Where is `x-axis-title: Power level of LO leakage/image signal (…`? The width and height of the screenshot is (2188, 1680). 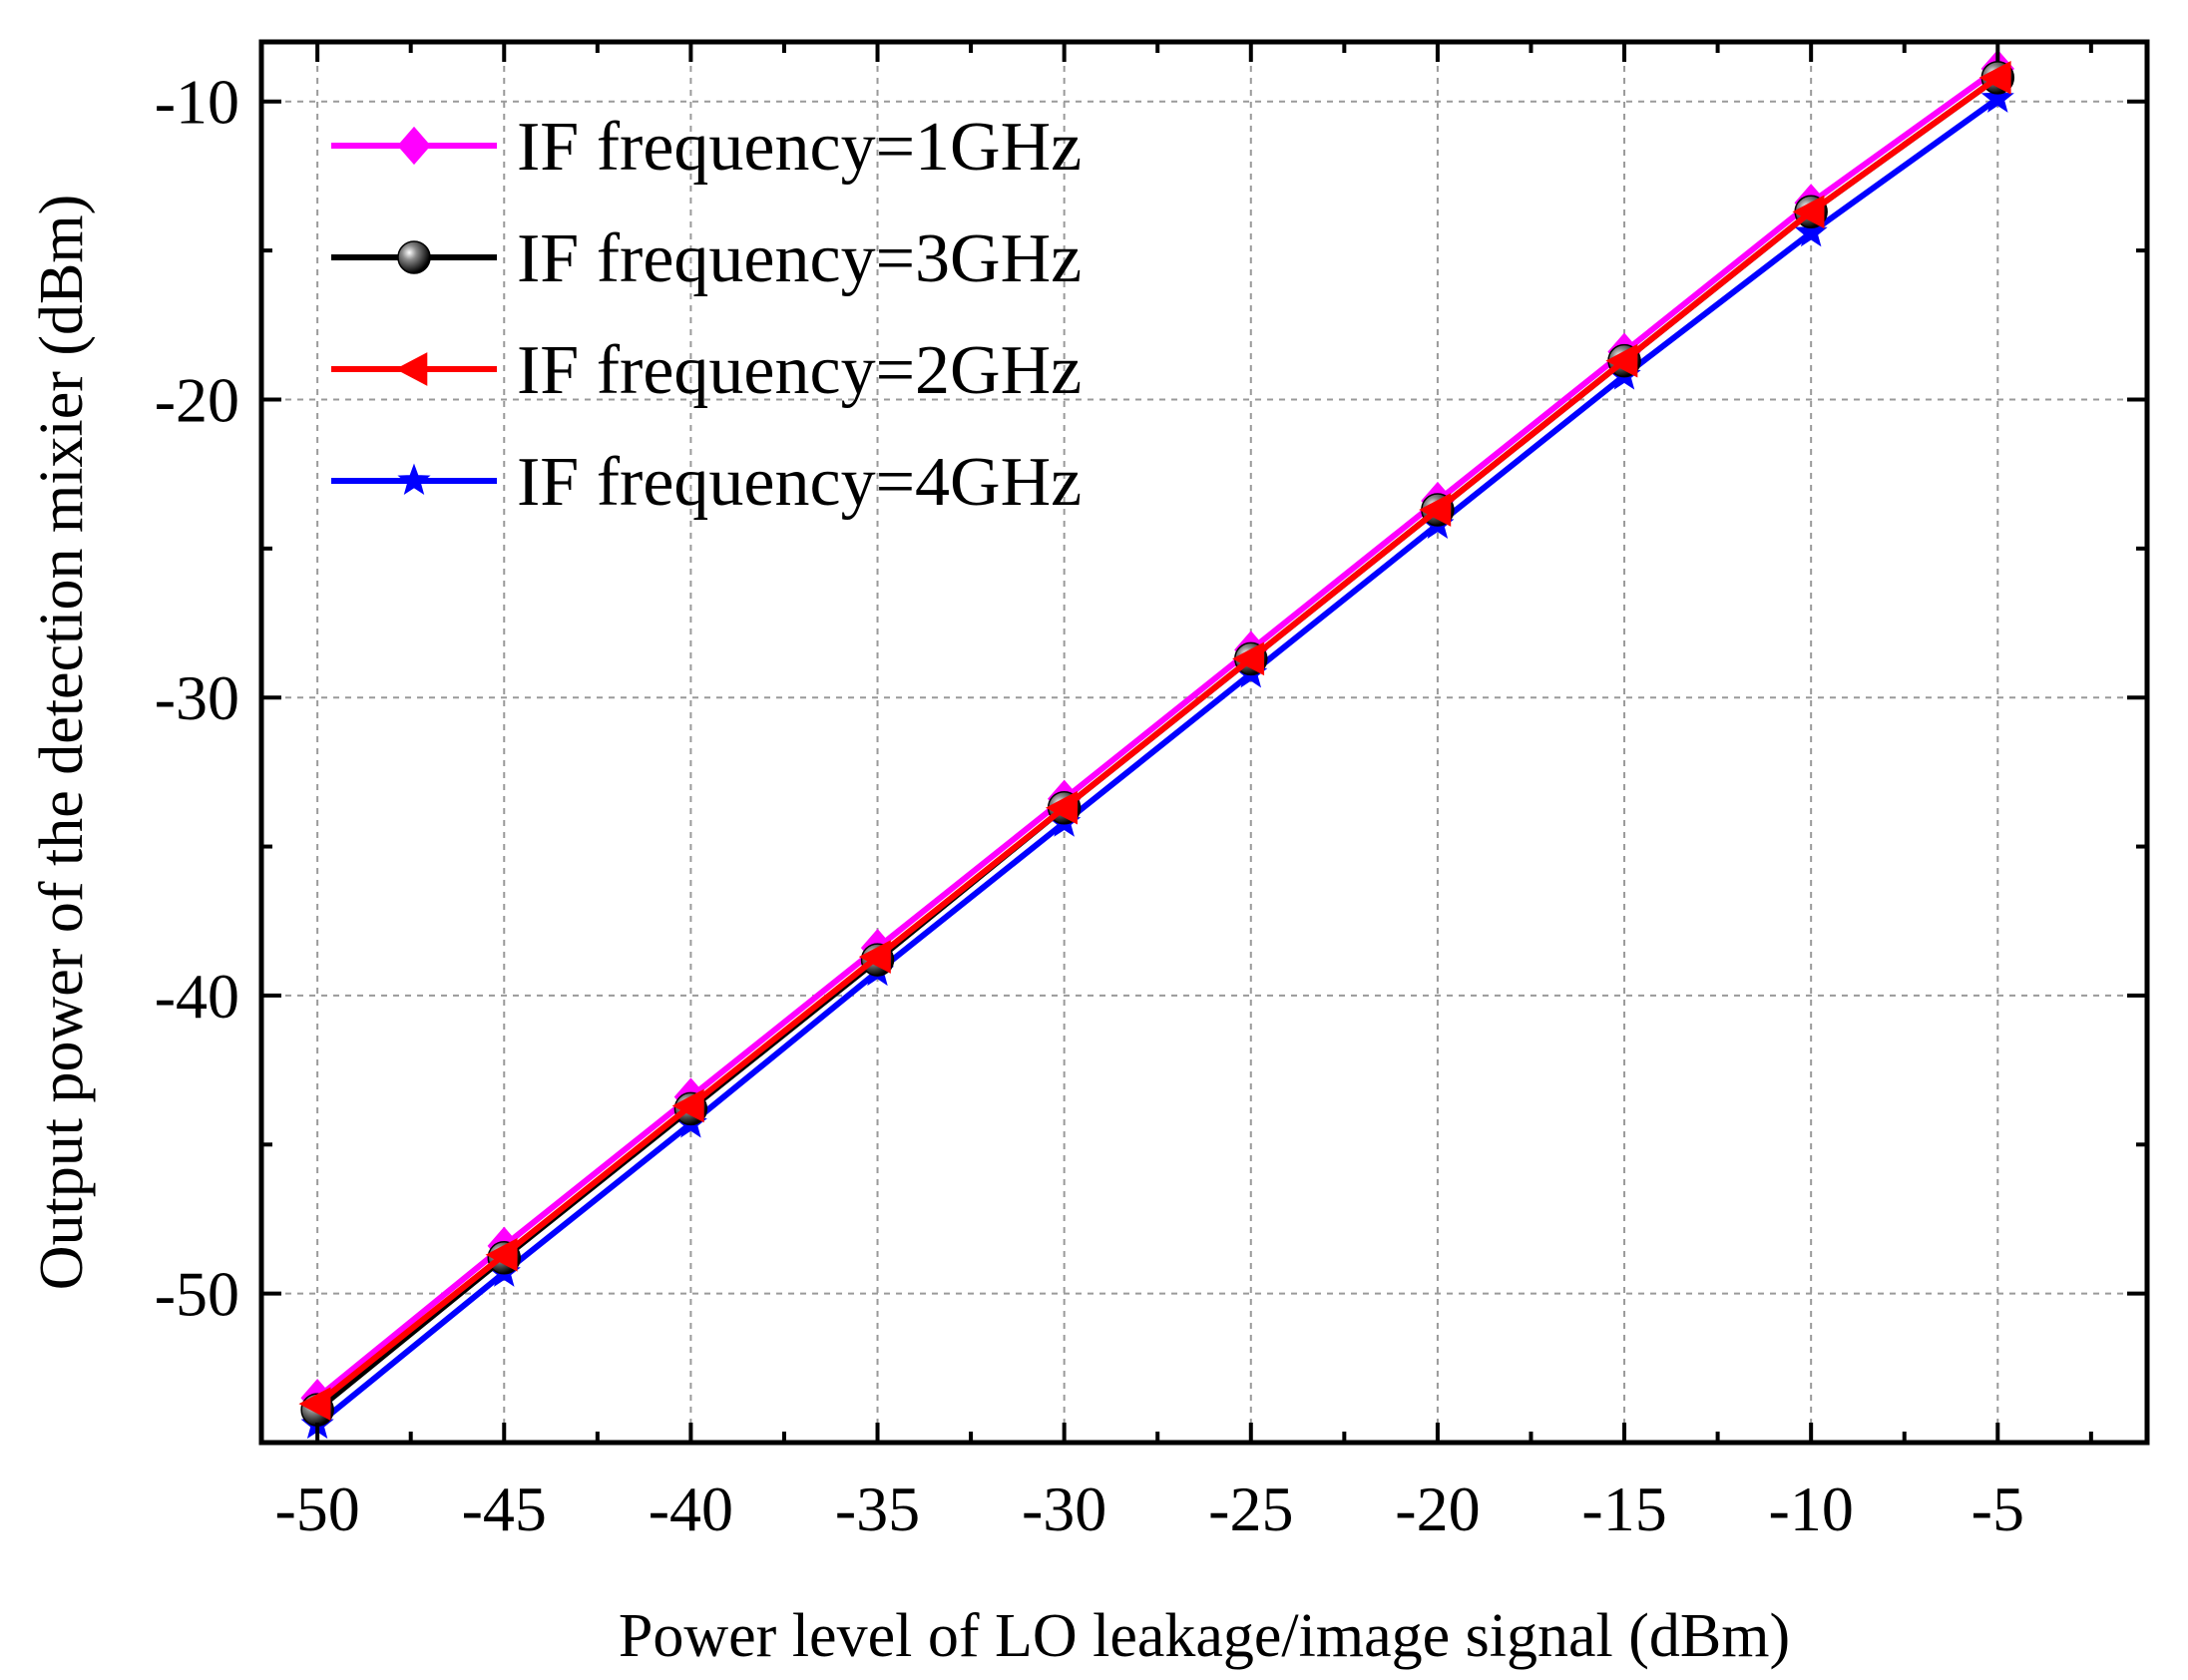
x-axis-title: Power level of LO leakage/image signal (… is located at coordinates (1204, 1636).